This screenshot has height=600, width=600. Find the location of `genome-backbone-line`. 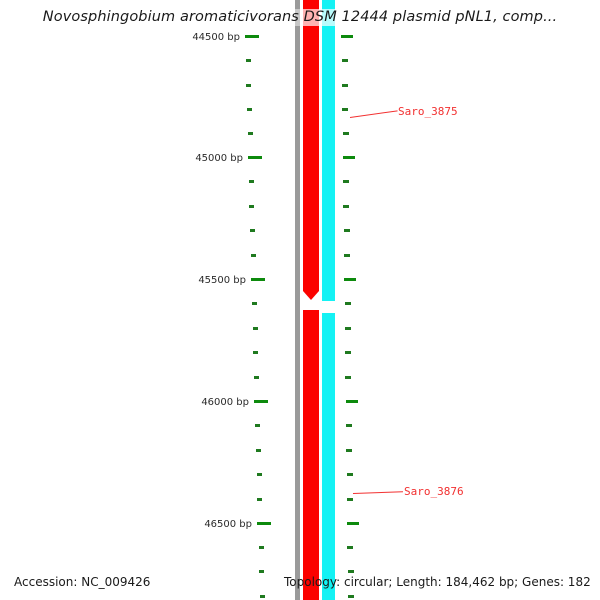

genome-backbone-line is located at coordinates (297, 313).